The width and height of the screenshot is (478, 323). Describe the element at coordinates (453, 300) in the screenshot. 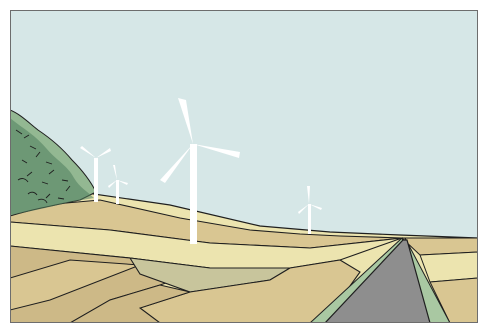

I see `field-right-lower` at that location.